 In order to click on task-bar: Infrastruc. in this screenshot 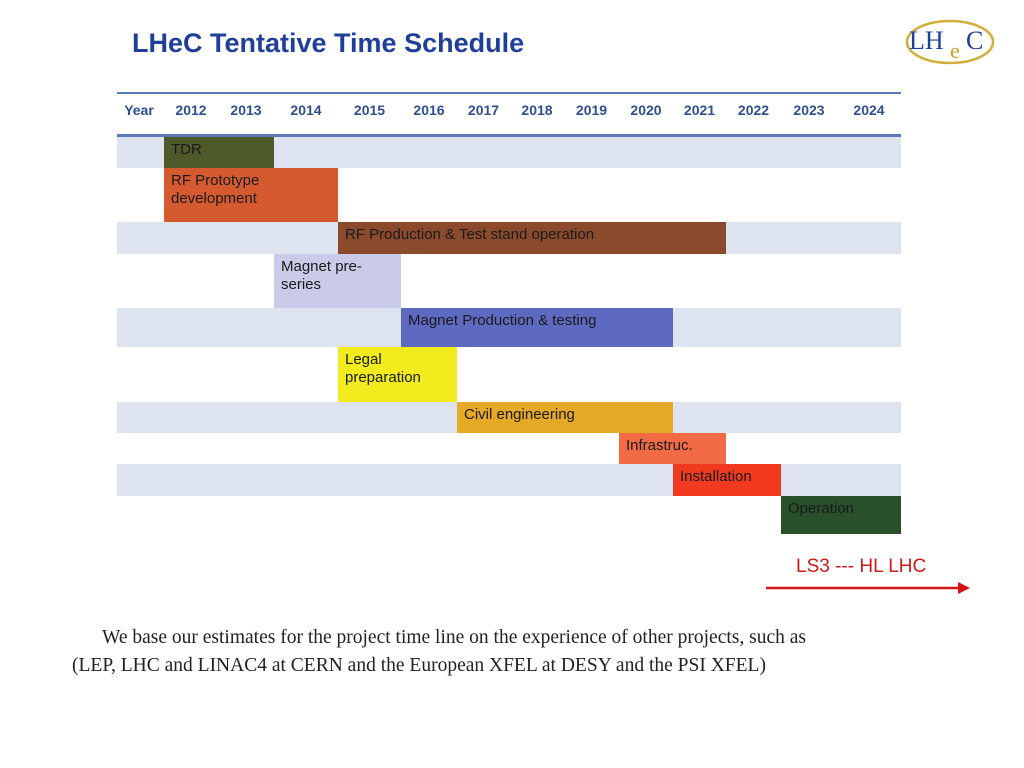, I will do `click(672, 448)`.